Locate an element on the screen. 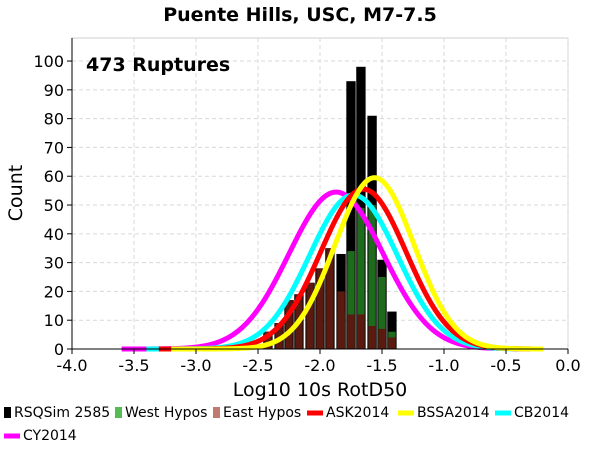  x-tick-label: -3.5 is located at coordinates (133, 365).